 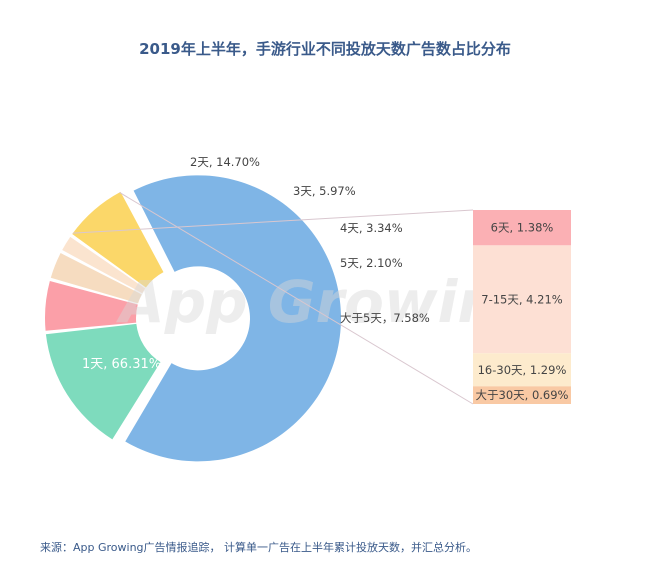 I want to click on watermark: App Growing, so click(x=328, y=302).